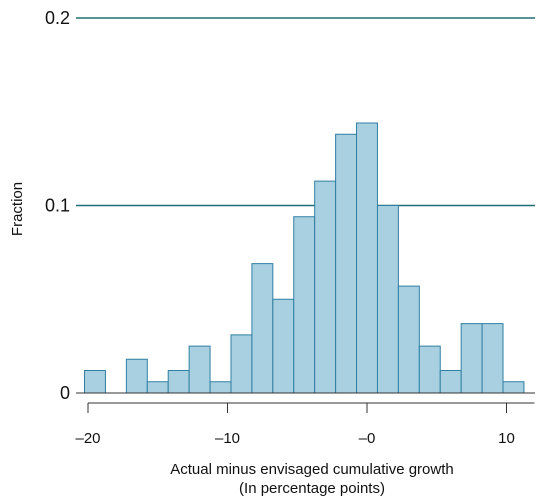 Image resolution: width=541 pixels, height=498 pixels. Describe the element at coordinates (57, 206) in the screenshot. I see `y-tick-label: 0.1` at that location.